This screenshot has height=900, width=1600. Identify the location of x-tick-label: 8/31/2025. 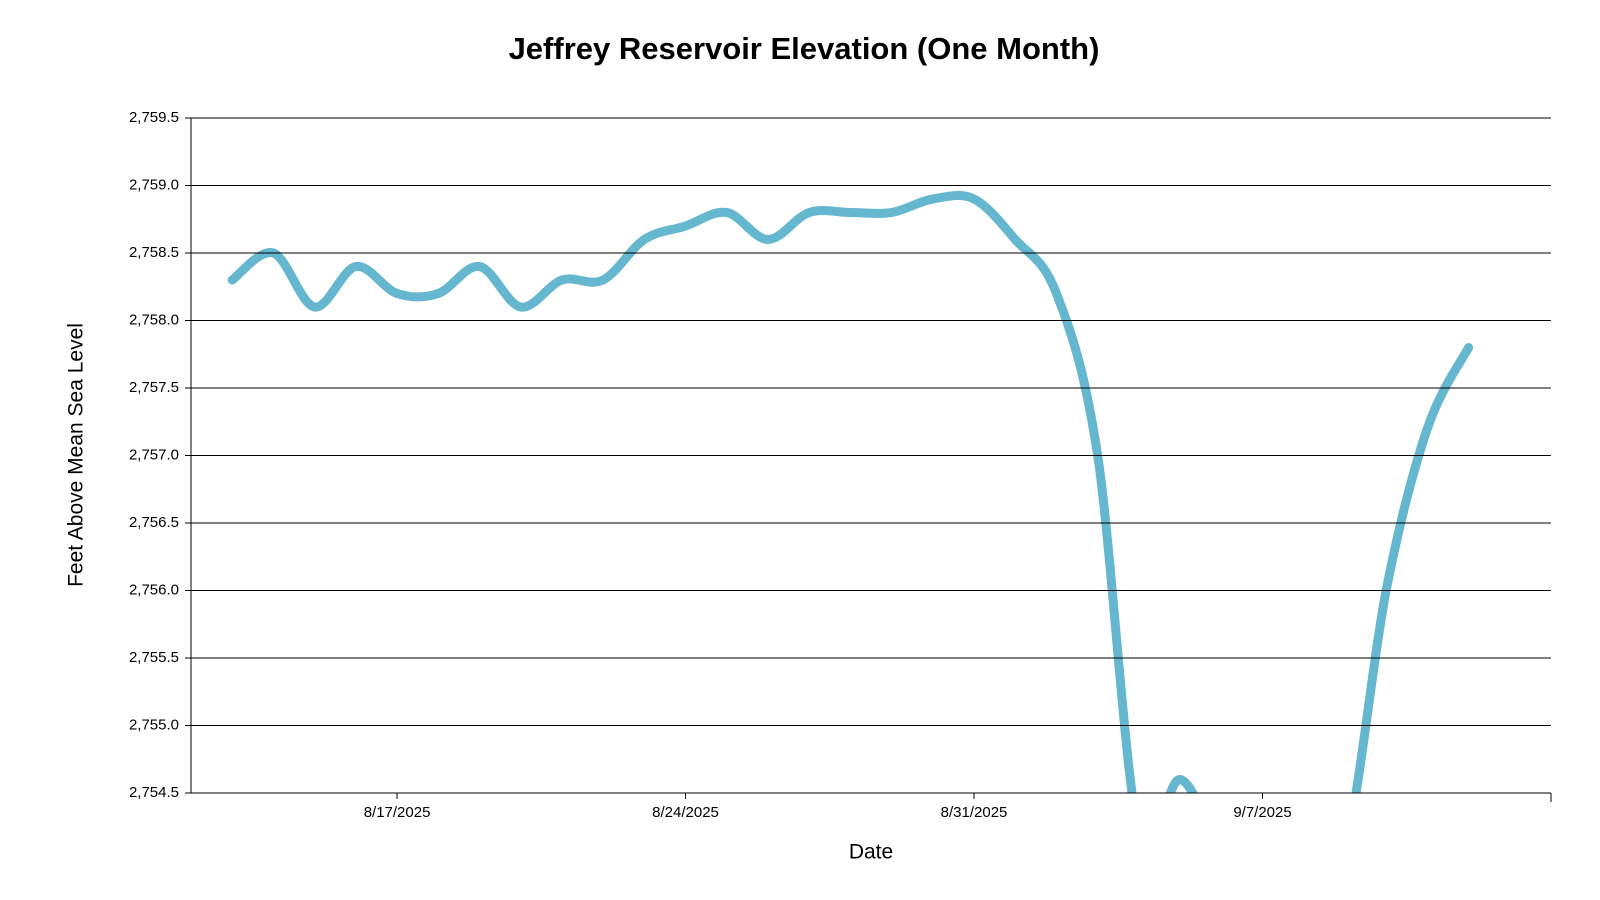
(974, 812).